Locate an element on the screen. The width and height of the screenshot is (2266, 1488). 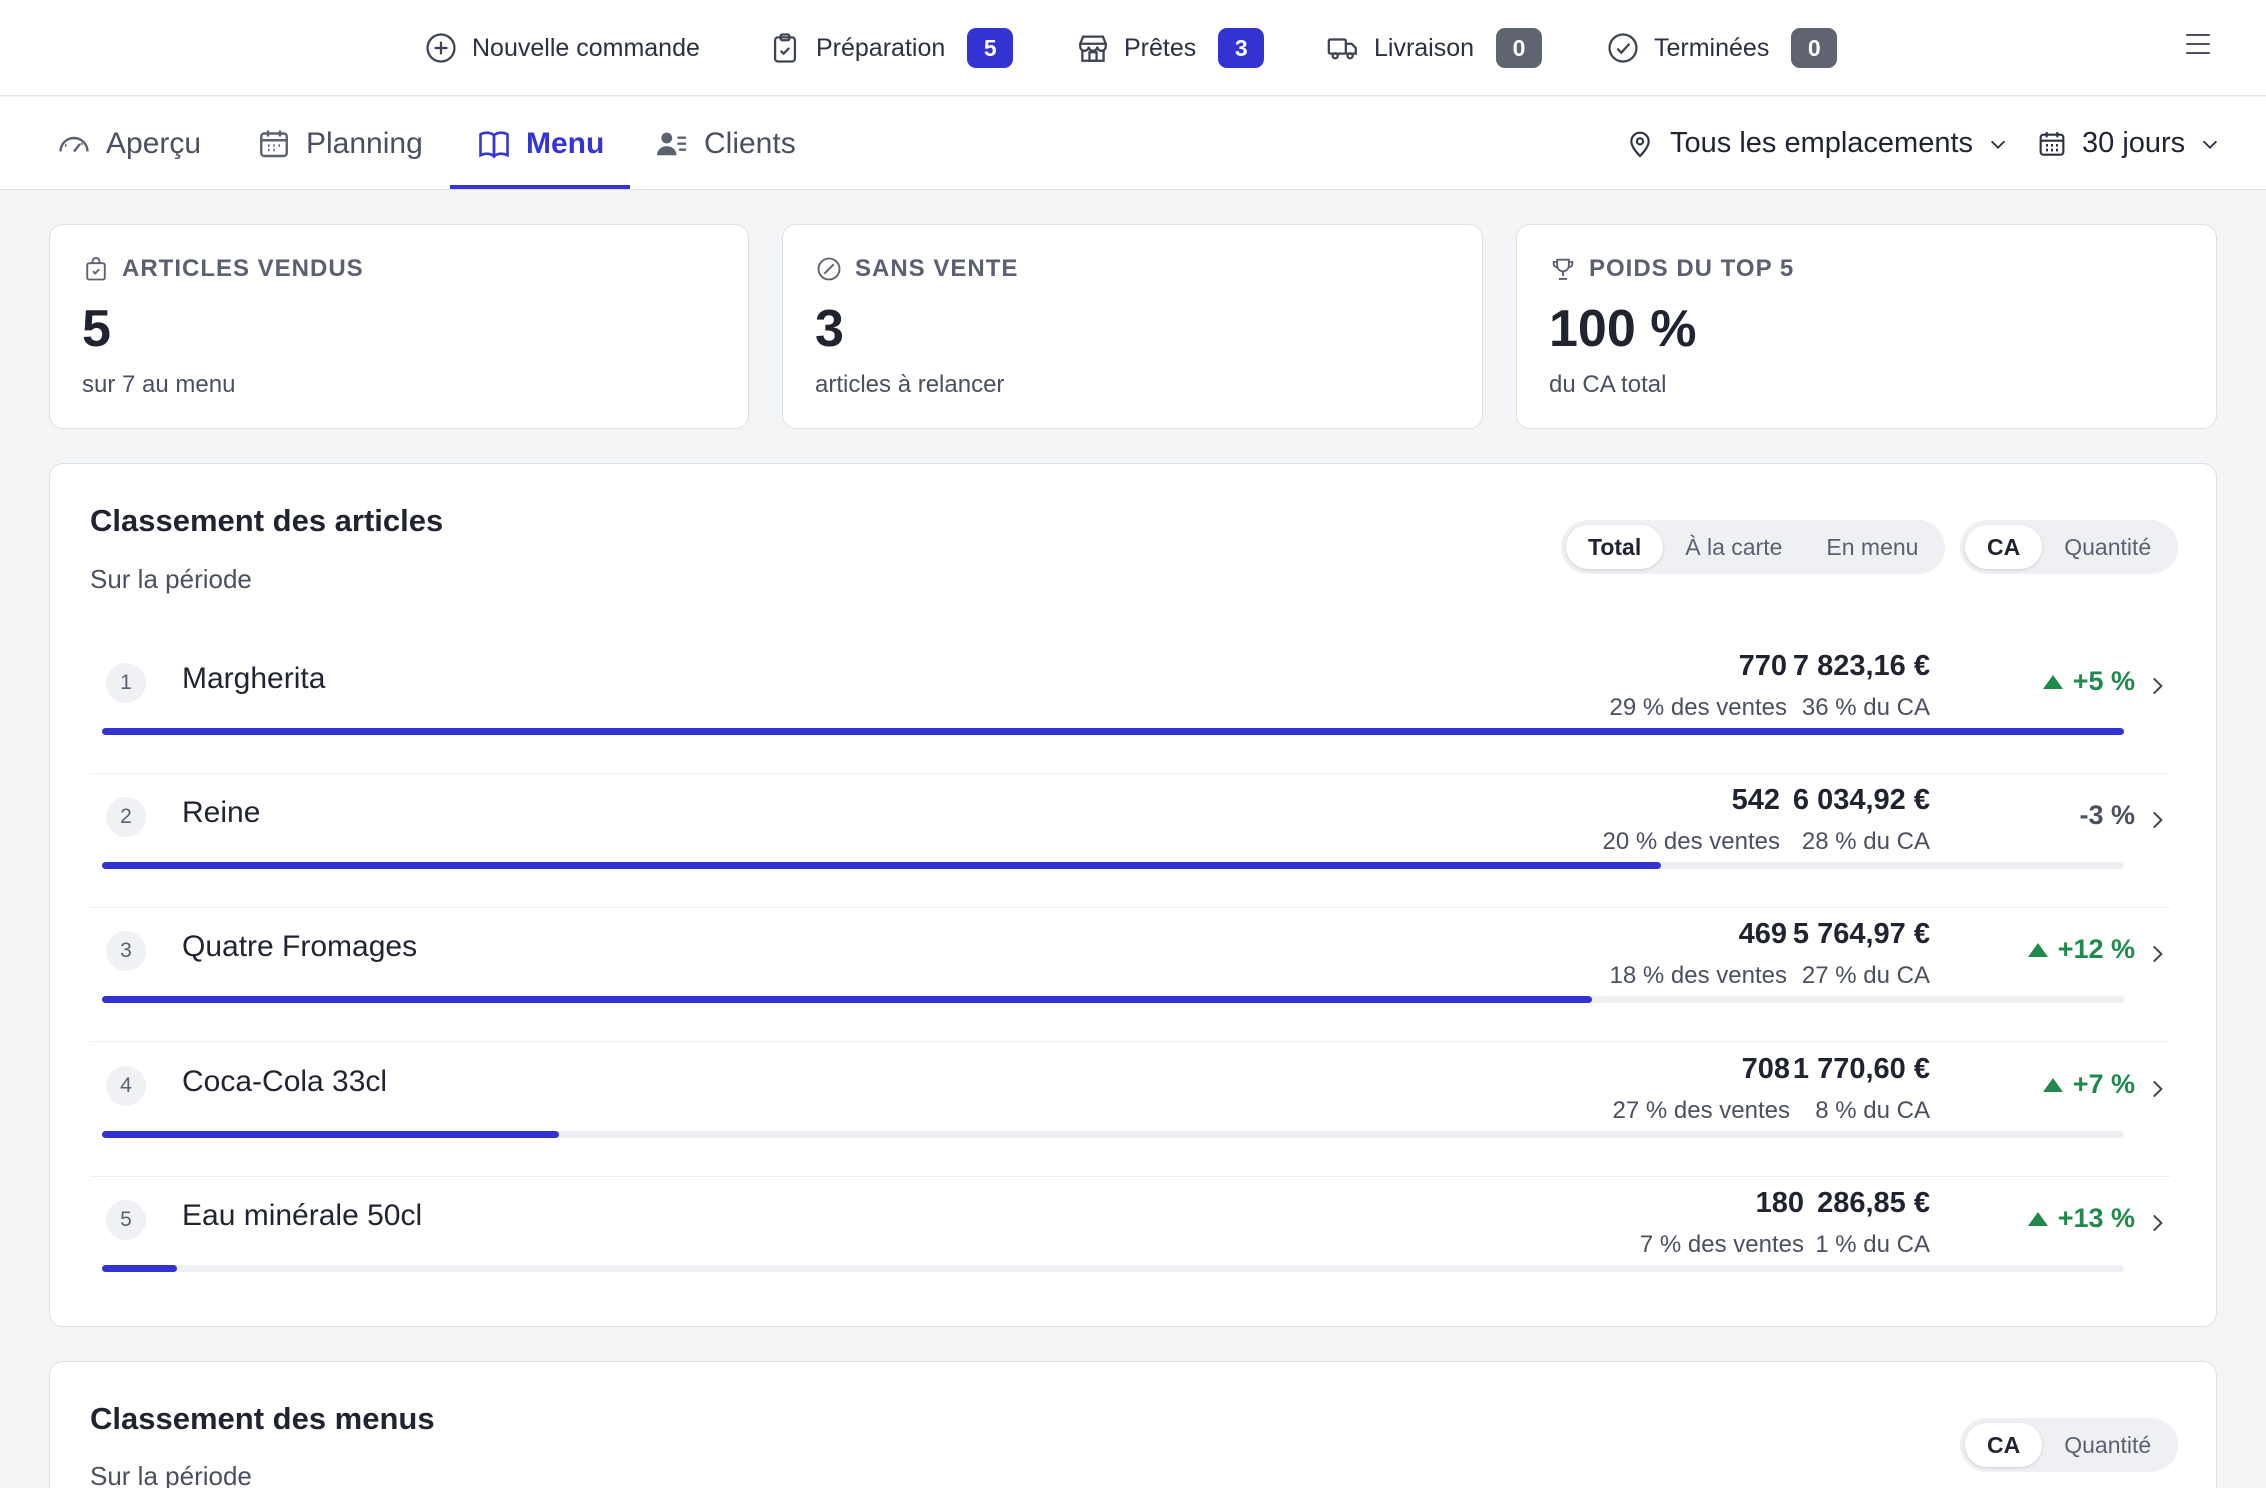
article-name: Margherita is located at coordinates (254, 678).